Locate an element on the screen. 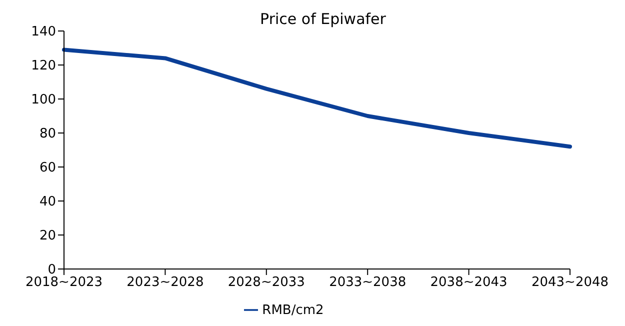  y-tick-label: 80 is located at coordinates (47, 134).